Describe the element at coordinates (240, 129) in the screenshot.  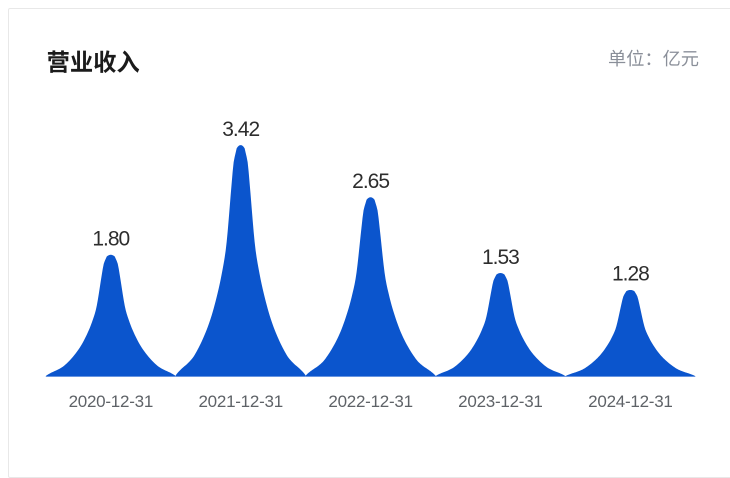
I see `svg-text: 3.42` at that location.